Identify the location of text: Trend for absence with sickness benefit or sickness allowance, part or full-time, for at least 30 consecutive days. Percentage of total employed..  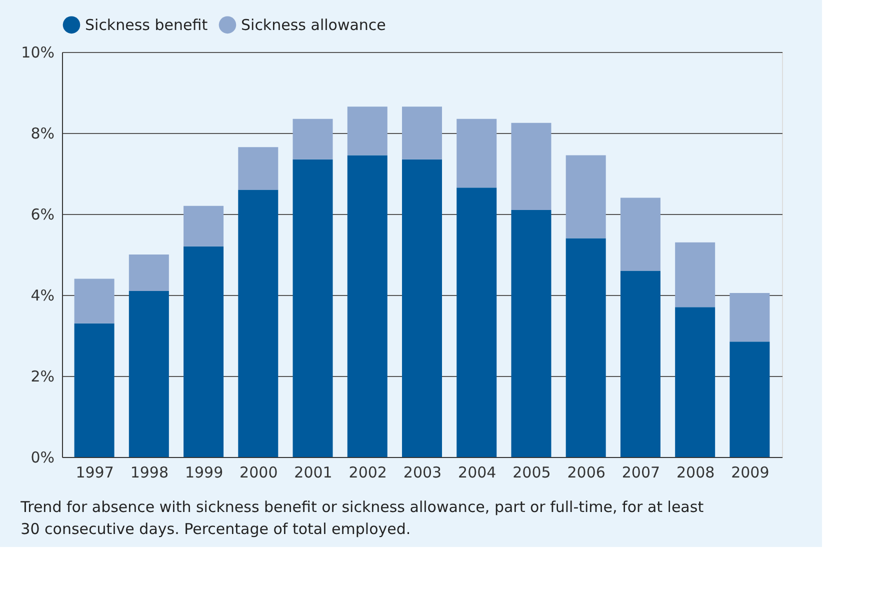
(362, 518).